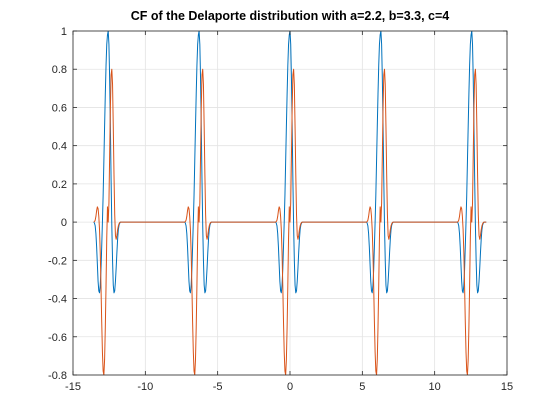  I want to click on y-tick-label: -0.8, so click(57, 376).